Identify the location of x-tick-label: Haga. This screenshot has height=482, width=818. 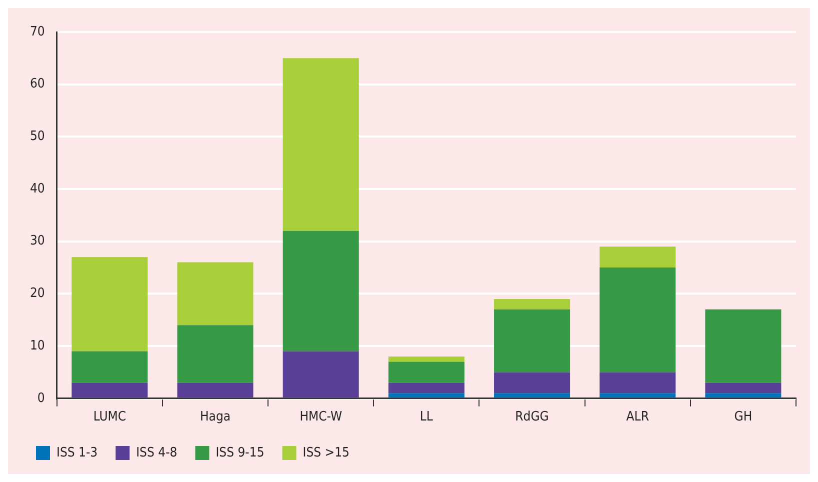
(215, 417).